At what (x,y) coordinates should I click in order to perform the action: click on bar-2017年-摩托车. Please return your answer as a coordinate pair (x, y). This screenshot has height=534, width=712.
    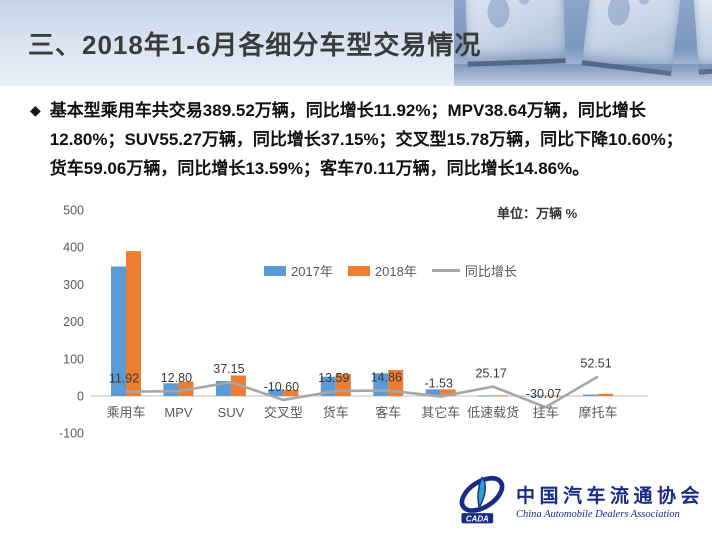
    Looking at the image, I should click on (591, 395).